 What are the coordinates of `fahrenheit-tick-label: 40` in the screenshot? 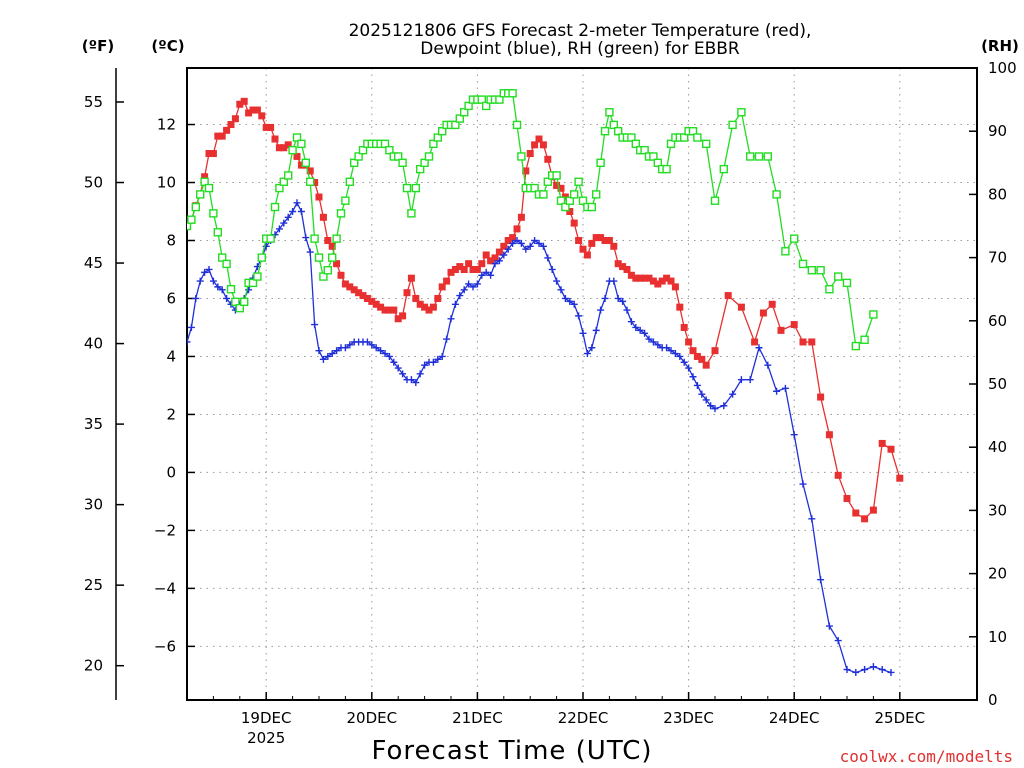 It's located at (93, 344).